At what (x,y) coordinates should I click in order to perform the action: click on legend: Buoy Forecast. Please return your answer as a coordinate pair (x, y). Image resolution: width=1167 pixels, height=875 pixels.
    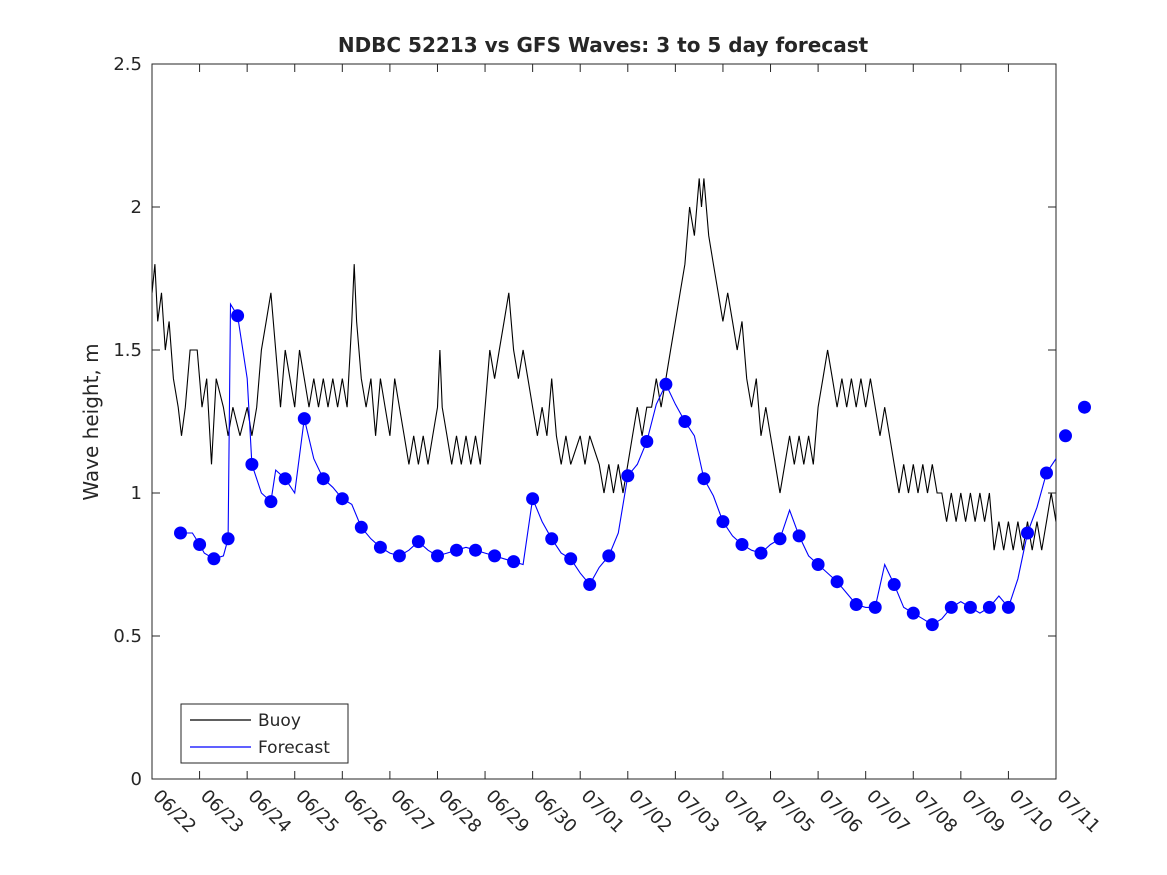
    Looking at the image, I should click on (264, 733).